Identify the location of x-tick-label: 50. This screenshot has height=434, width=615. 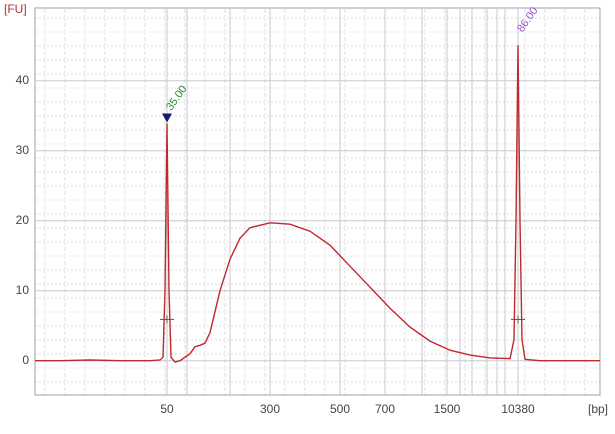
(167, 409).